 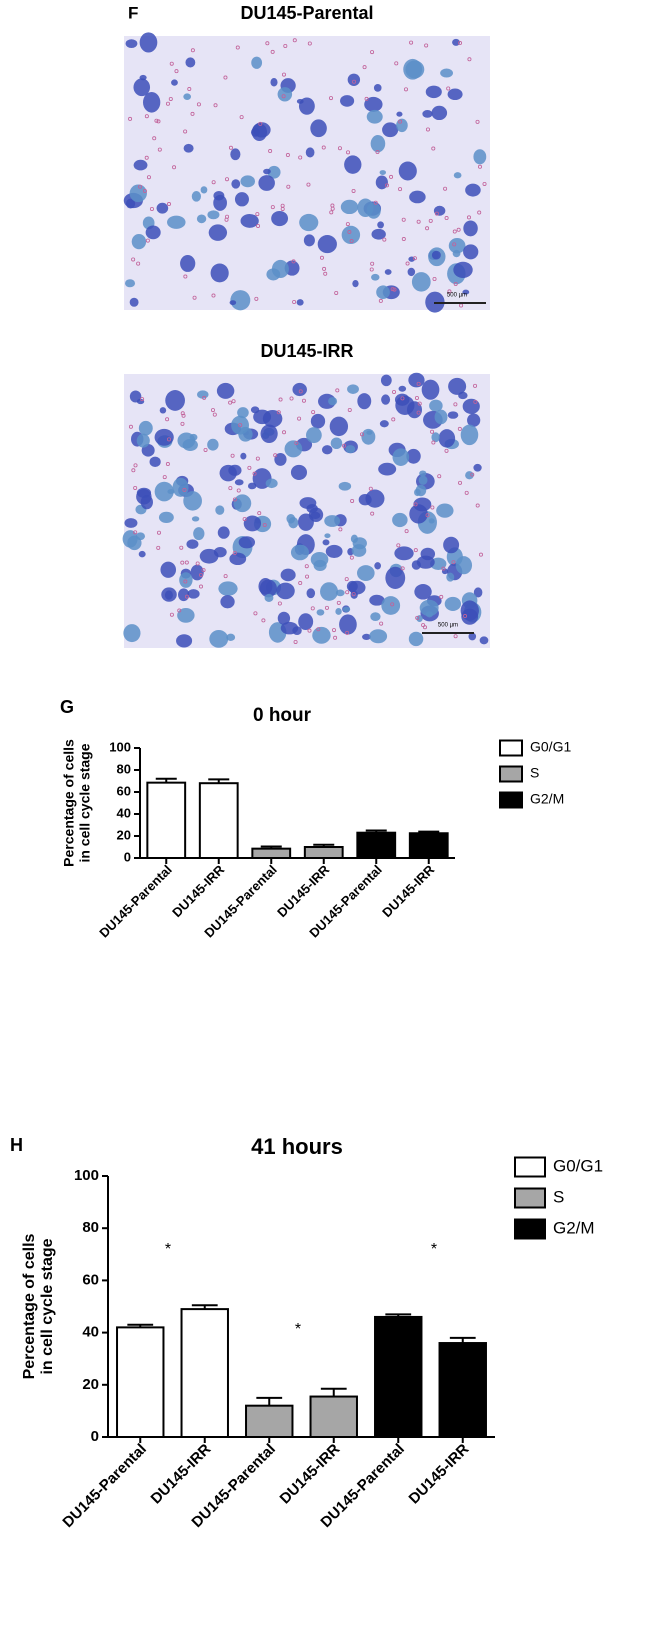 I want to click on y-tick-label: 100, so click(x=120, y=746).